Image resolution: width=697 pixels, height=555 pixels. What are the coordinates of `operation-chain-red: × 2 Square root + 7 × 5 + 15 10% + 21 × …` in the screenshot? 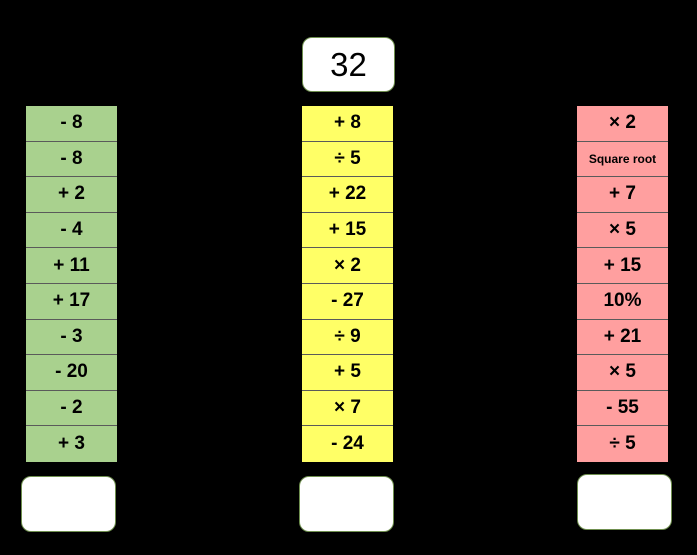 It's located at (622, 284).